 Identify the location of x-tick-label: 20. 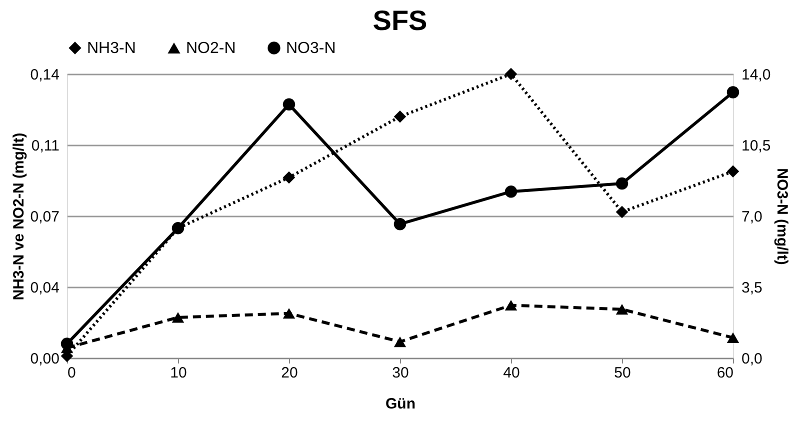
(289, 373).